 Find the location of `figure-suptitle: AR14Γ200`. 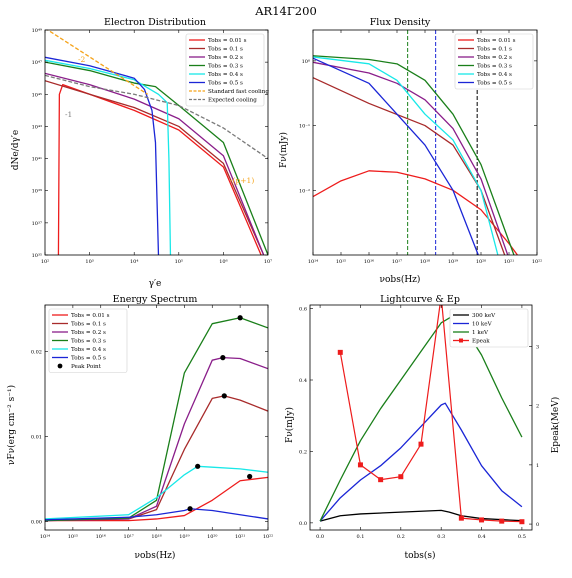

figure-suptitle: AR14Γ200 is located at coordinates (285, 11).